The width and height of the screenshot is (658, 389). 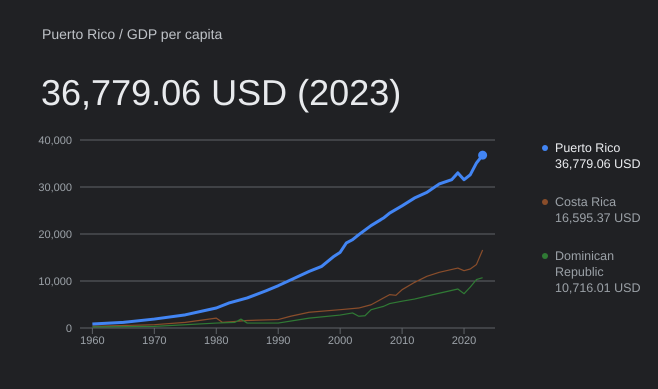 What do you see at coordinates (69, 328) in the screenshot?
I see `y-tick-label: 0` at bounding box center [69, 328].